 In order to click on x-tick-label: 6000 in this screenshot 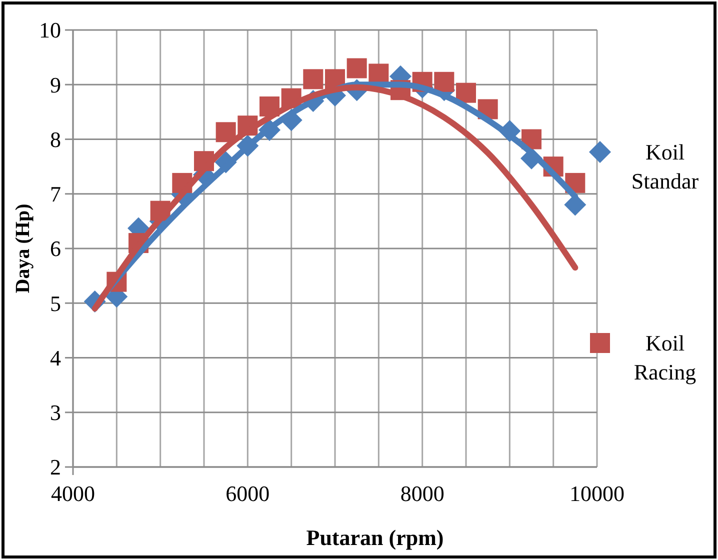, I will do `click(248, 493)`.